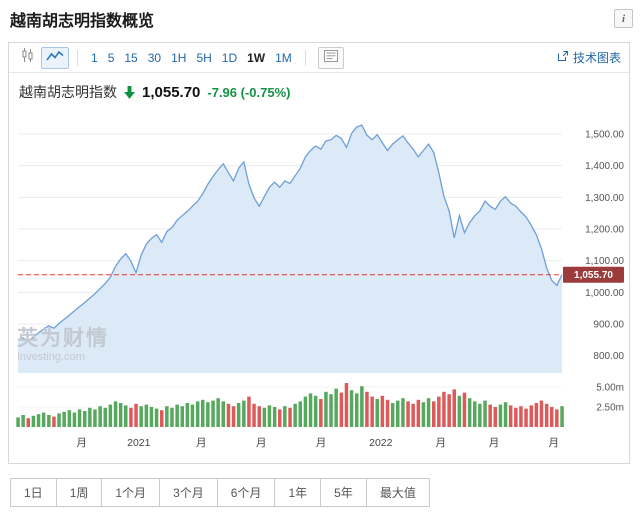  Describe the element at coordinates (246, 492) in the screenshot. I see `range-button-5: 6个月` at that location.